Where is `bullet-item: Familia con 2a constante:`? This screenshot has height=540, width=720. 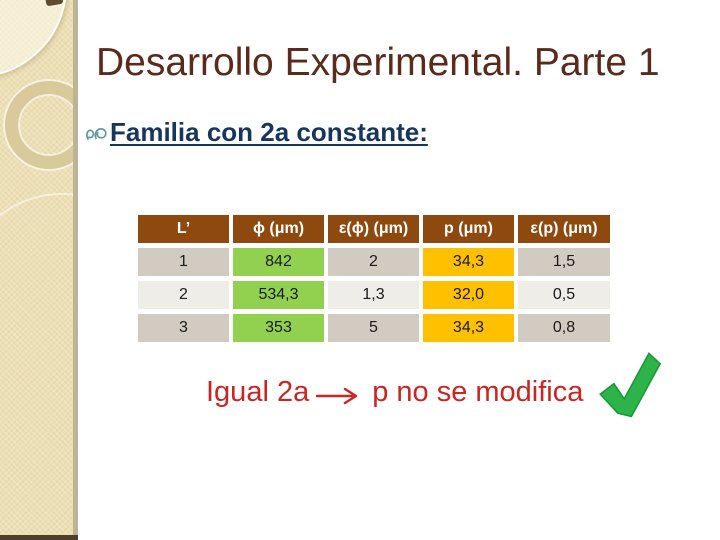
bullet-item: Familia con 2a constante: is located at coordinates (256, 132).